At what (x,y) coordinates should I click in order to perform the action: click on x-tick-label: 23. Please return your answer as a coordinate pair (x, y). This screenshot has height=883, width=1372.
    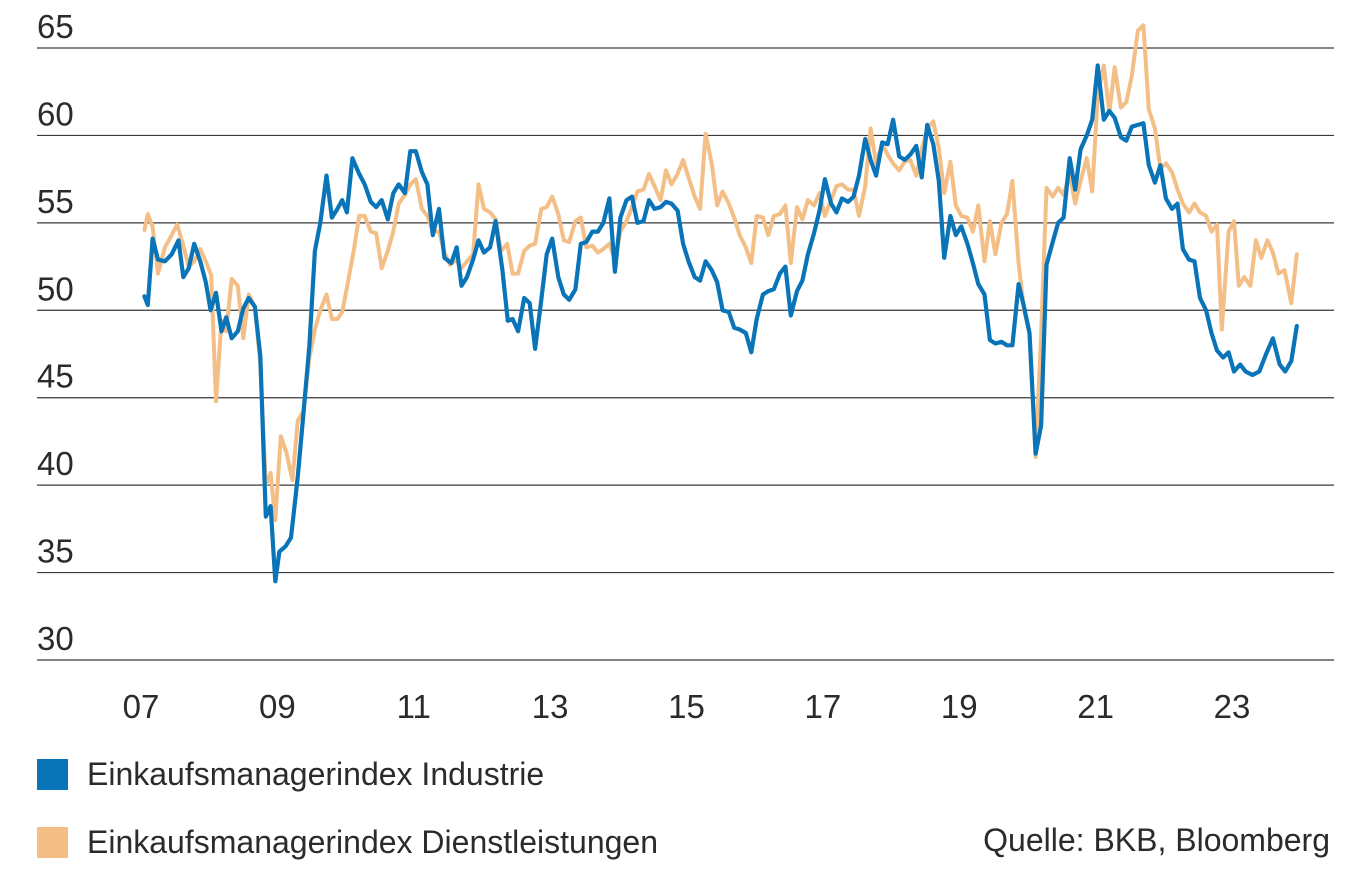
    Looking at the image, I should click on (1232, 706).